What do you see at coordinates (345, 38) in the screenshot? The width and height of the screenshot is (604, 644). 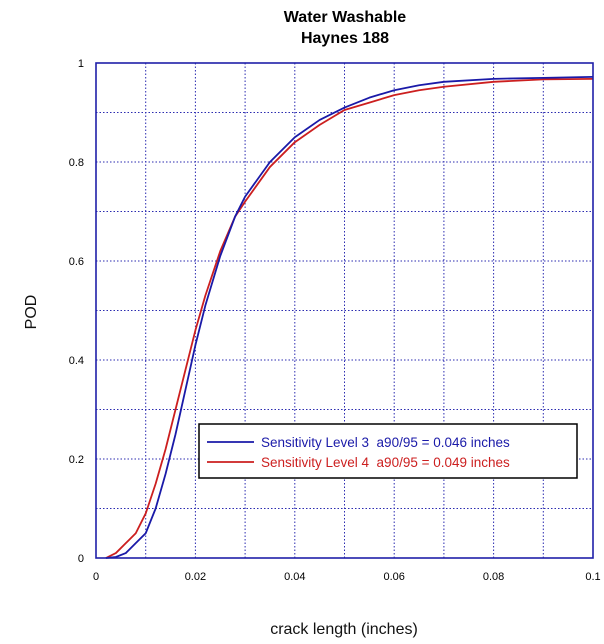 I see `chart-title-line-2: Haynes 188` at bounding box center [345, 38].